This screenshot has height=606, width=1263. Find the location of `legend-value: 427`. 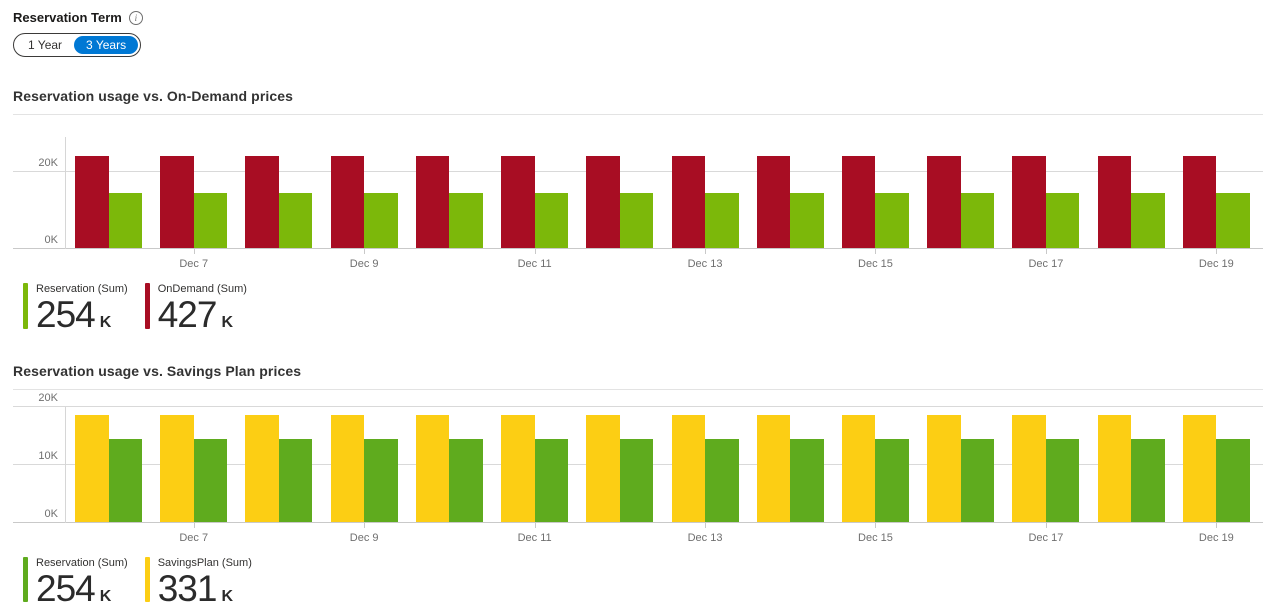

legend-value: 427 is located at coordinates (187, 314).